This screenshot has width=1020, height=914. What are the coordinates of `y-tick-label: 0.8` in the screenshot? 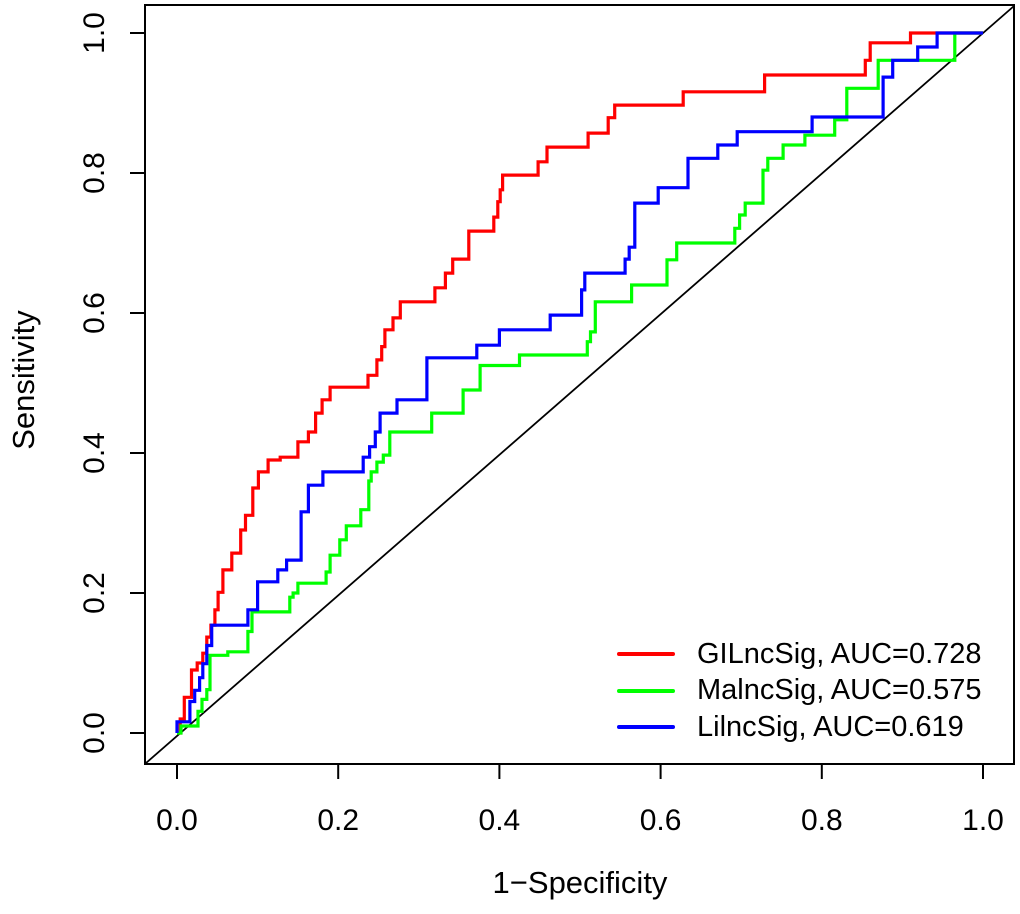 It's located at (94, 173).